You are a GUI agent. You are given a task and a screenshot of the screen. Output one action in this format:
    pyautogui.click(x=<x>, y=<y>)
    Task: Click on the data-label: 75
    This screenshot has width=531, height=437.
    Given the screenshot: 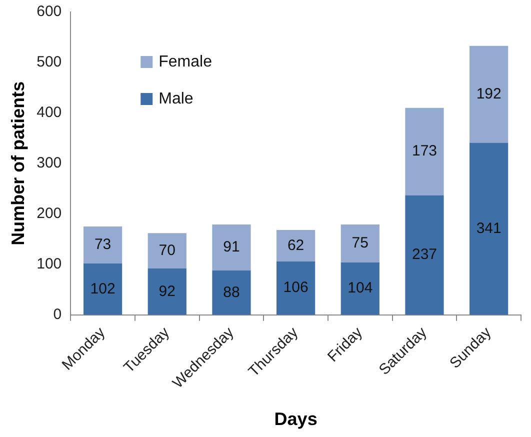 What is the action you would take?
    pyautogui.click(x=360, y=243)
    